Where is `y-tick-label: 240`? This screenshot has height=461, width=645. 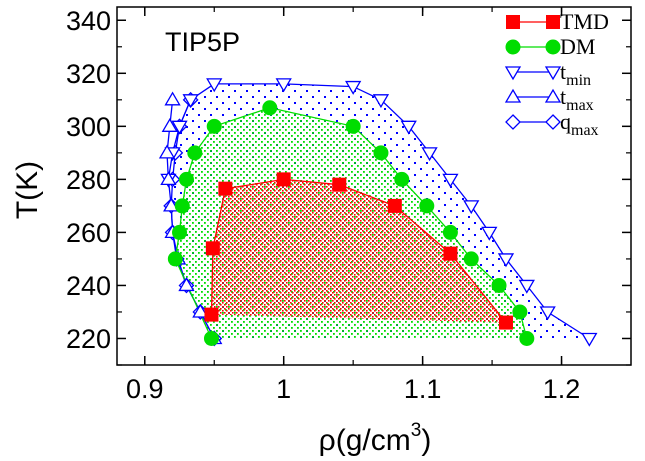 y-tick-label: 240 is located at coordinates (88, 286).